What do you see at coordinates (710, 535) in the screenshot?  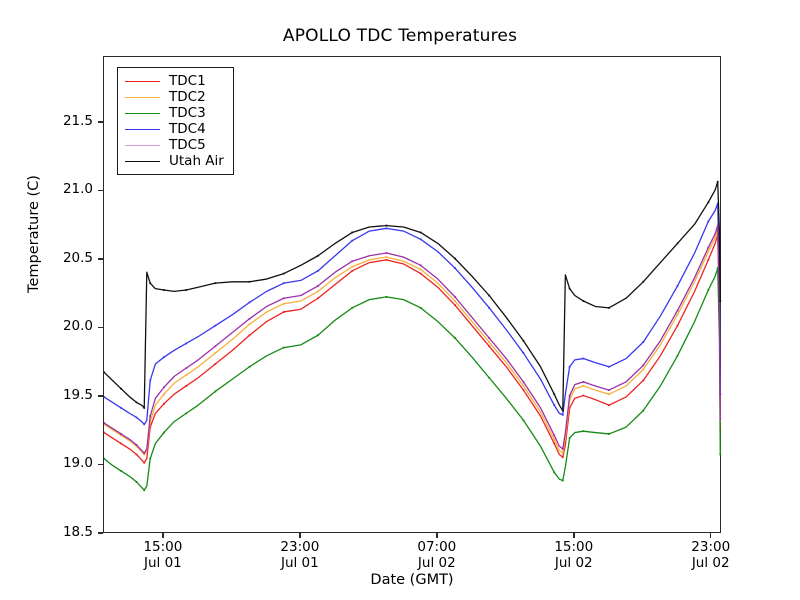 I see `x-tick-mark` at bounding box center [710, 535].